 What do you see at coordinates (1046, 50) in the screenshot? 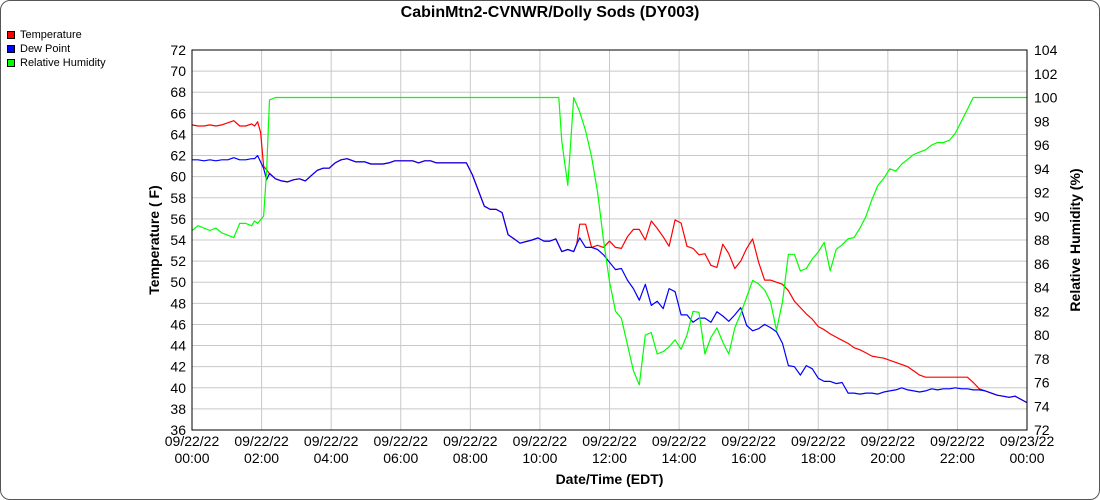
I see `y2-tick-label: 104` at bounding box center [1046, 50].